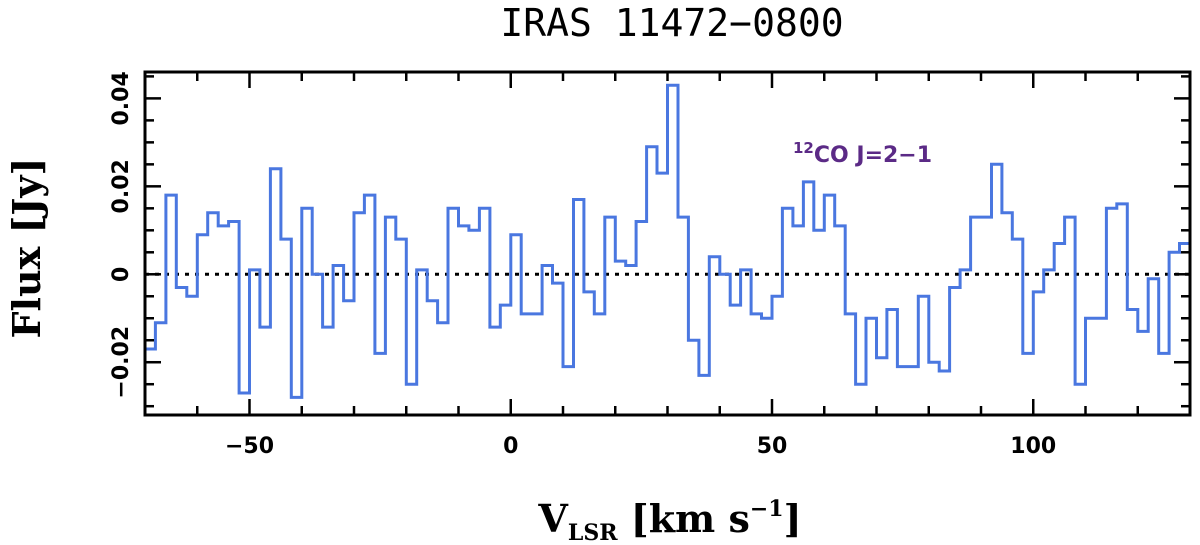 The image size is (1200, 545). I want to click on x-axis-label-superscript: −1, so click(767, 509).